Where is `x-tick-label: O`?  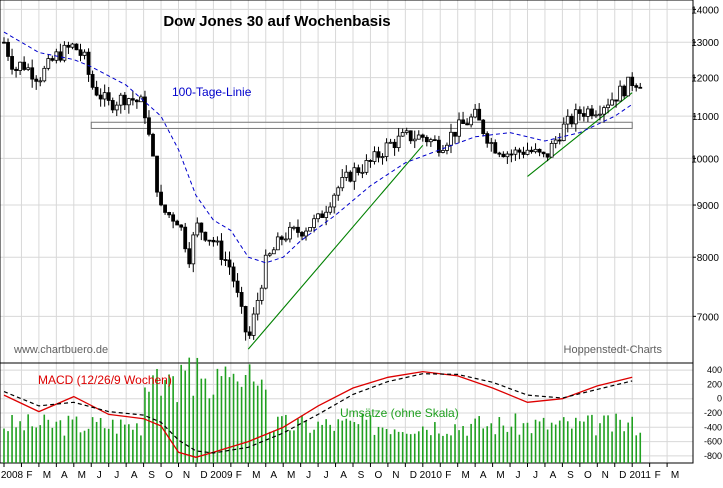
x-tick-label: O is located at coordinates (588, 475).